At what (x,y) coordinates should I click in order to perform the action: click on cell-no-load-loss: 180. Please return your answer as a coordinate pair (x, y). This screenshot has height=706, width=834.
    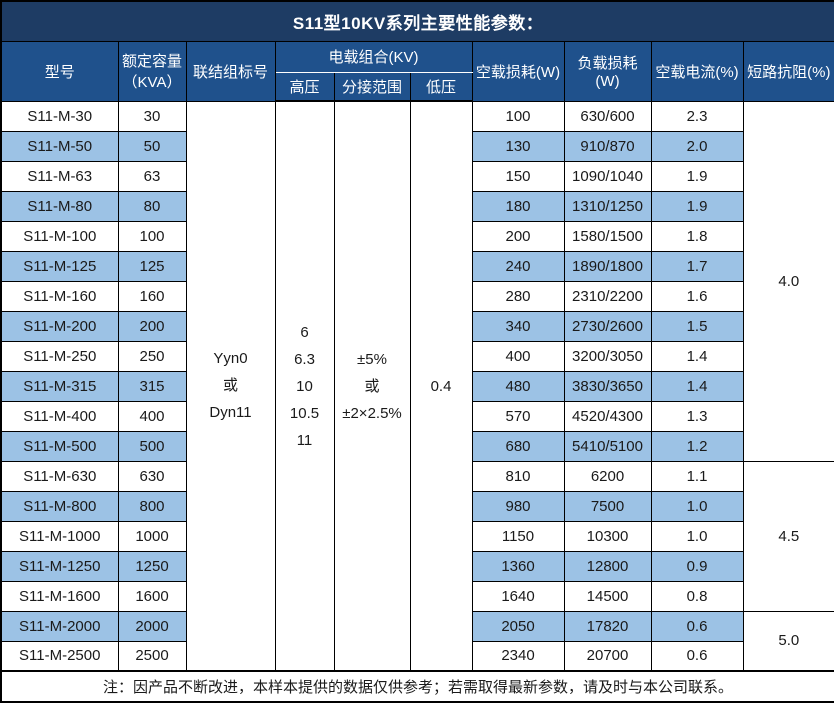
    Looking at the image, I should click on (518, 206).